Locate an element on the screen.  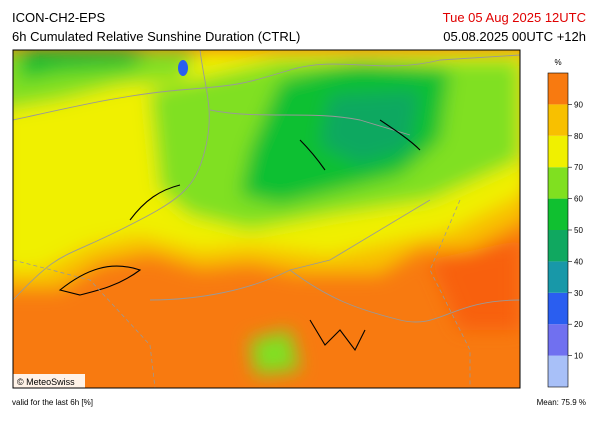
credit: © MeteoSwiss is located at coordinates (46, 382).